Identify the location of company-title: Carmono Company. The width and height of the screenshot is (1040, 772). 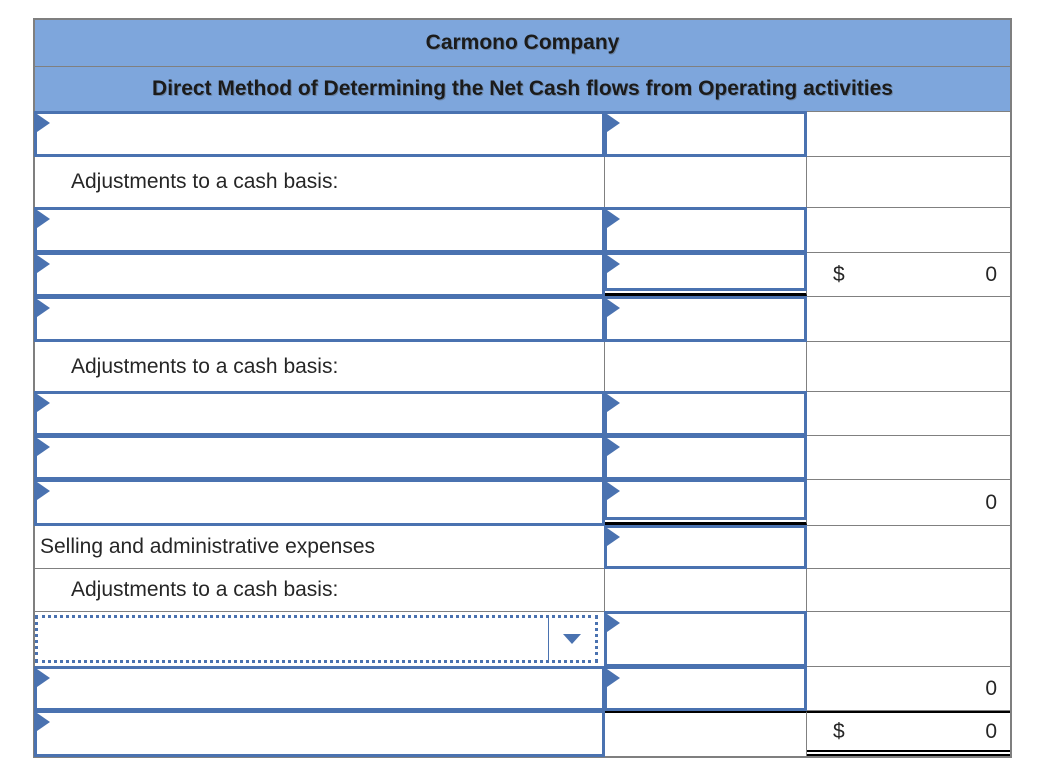
(522, 42).